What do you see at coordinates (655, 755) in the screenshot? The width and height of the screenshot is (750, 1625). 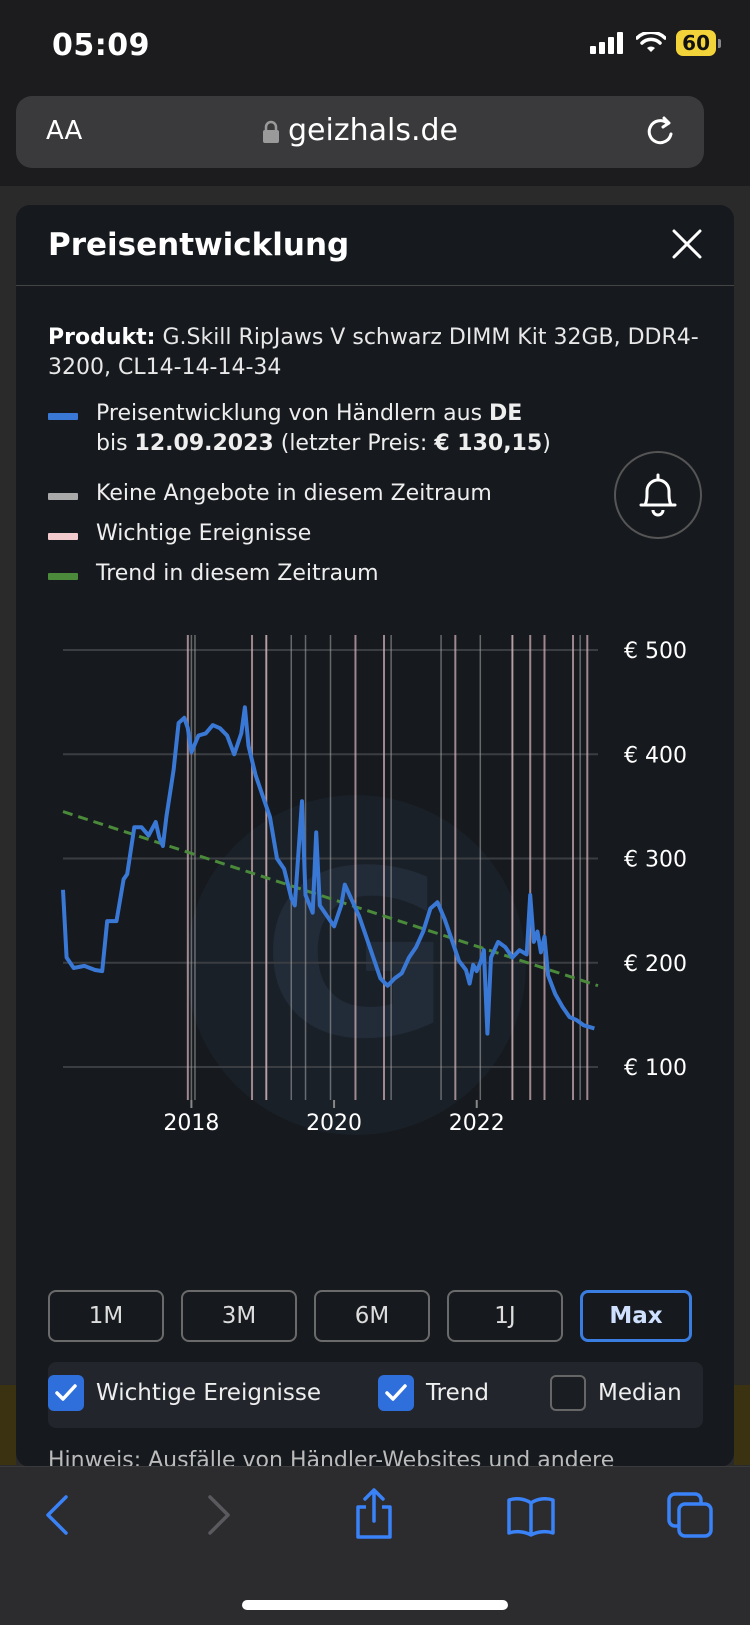 I see `y-tick-label: € 400` at bounding box center [655, 755].